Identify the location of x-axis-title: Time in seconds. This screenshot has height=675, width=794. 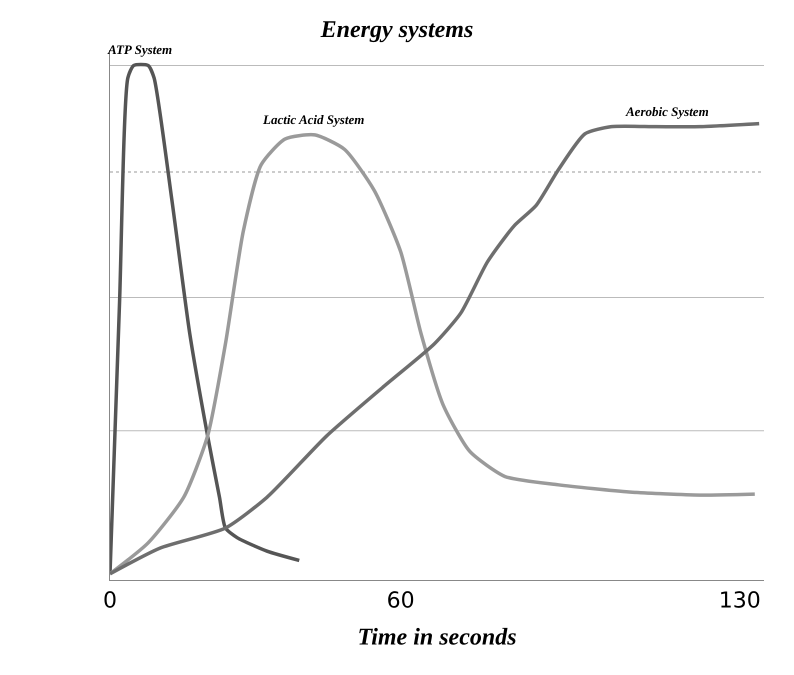
(437, 637).